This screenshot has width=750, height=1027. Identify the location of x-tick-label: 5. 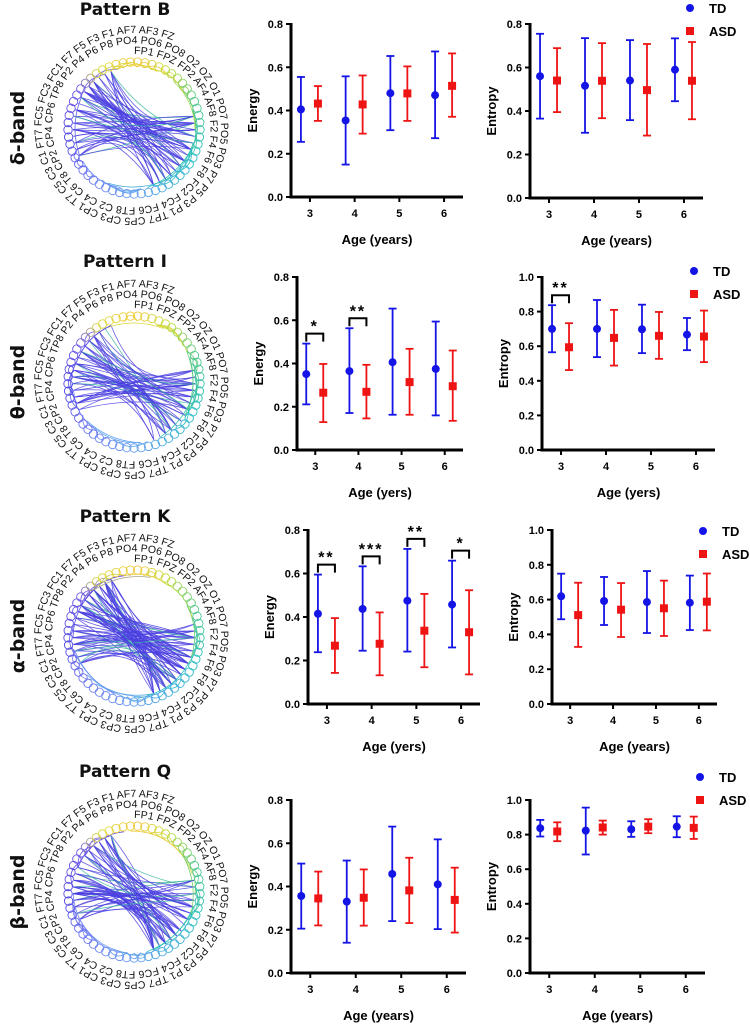
(640, 990).